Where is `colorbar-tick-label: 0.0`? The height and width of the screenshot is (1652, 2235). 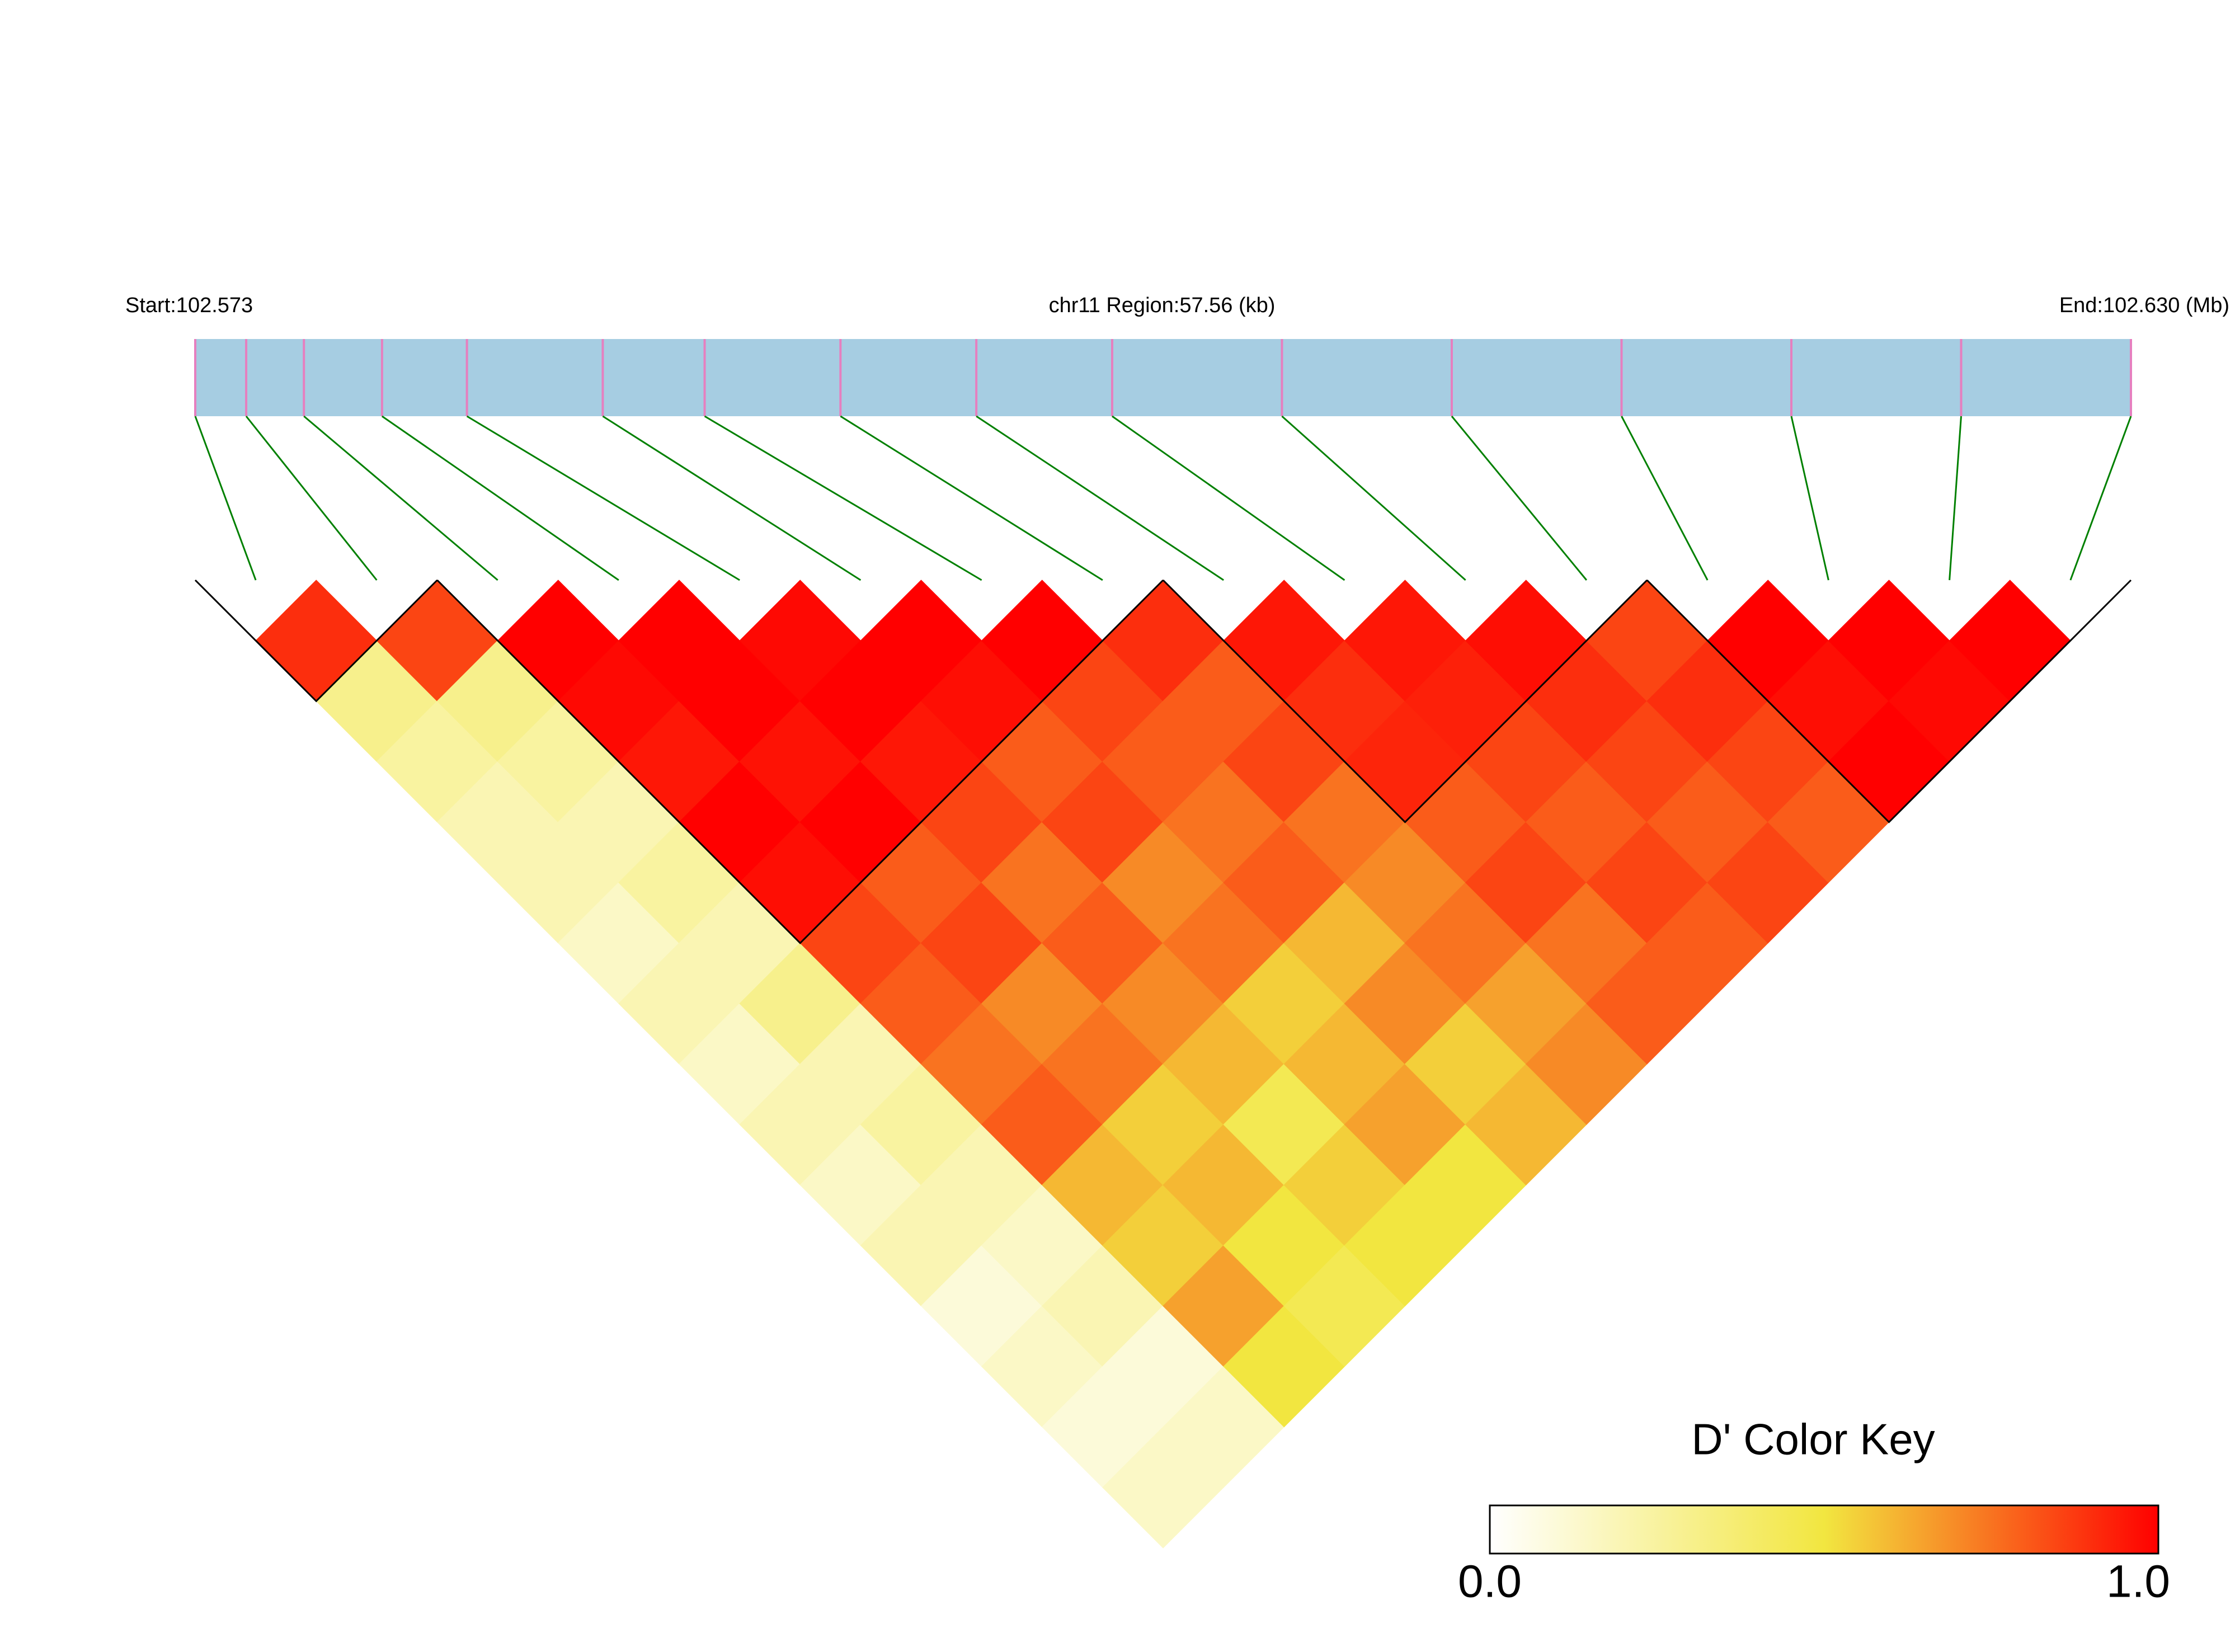 colorbar-tick-label: 0.0 is located at coordinates (1490, 1581).